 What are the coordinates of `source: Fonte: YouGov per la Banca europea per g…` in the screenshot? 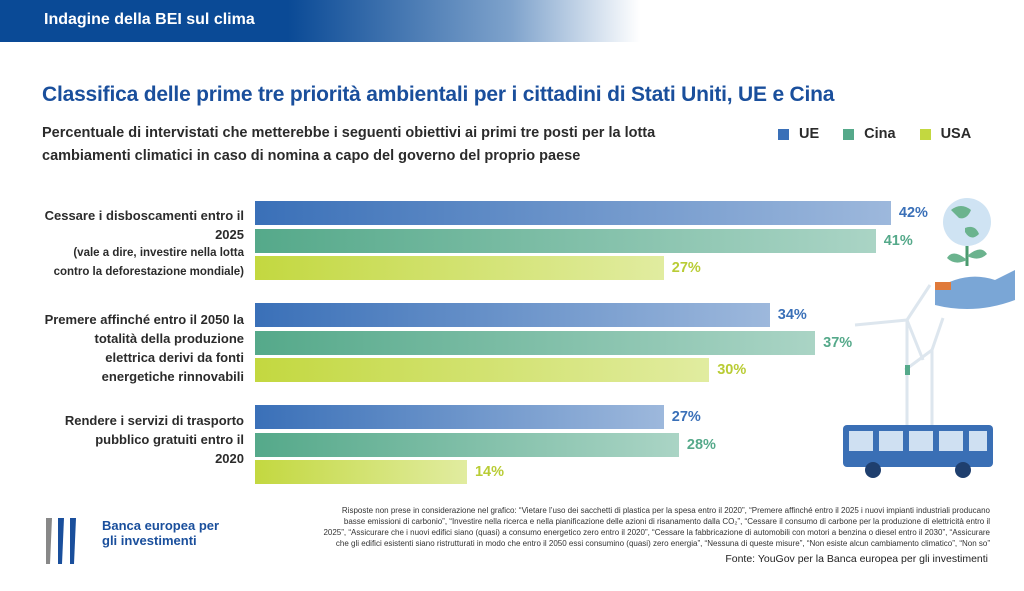 It's located at (856, 559).